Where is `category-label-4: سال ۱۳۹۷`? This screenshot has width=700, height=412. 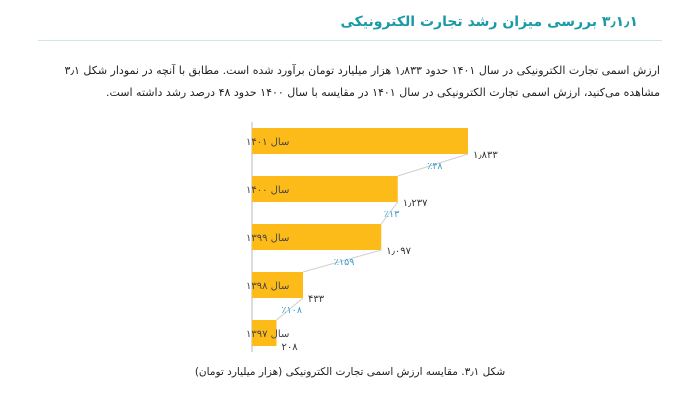
category-label-4: سال ۱۳۹۷ is located at coordinates (267, 334).